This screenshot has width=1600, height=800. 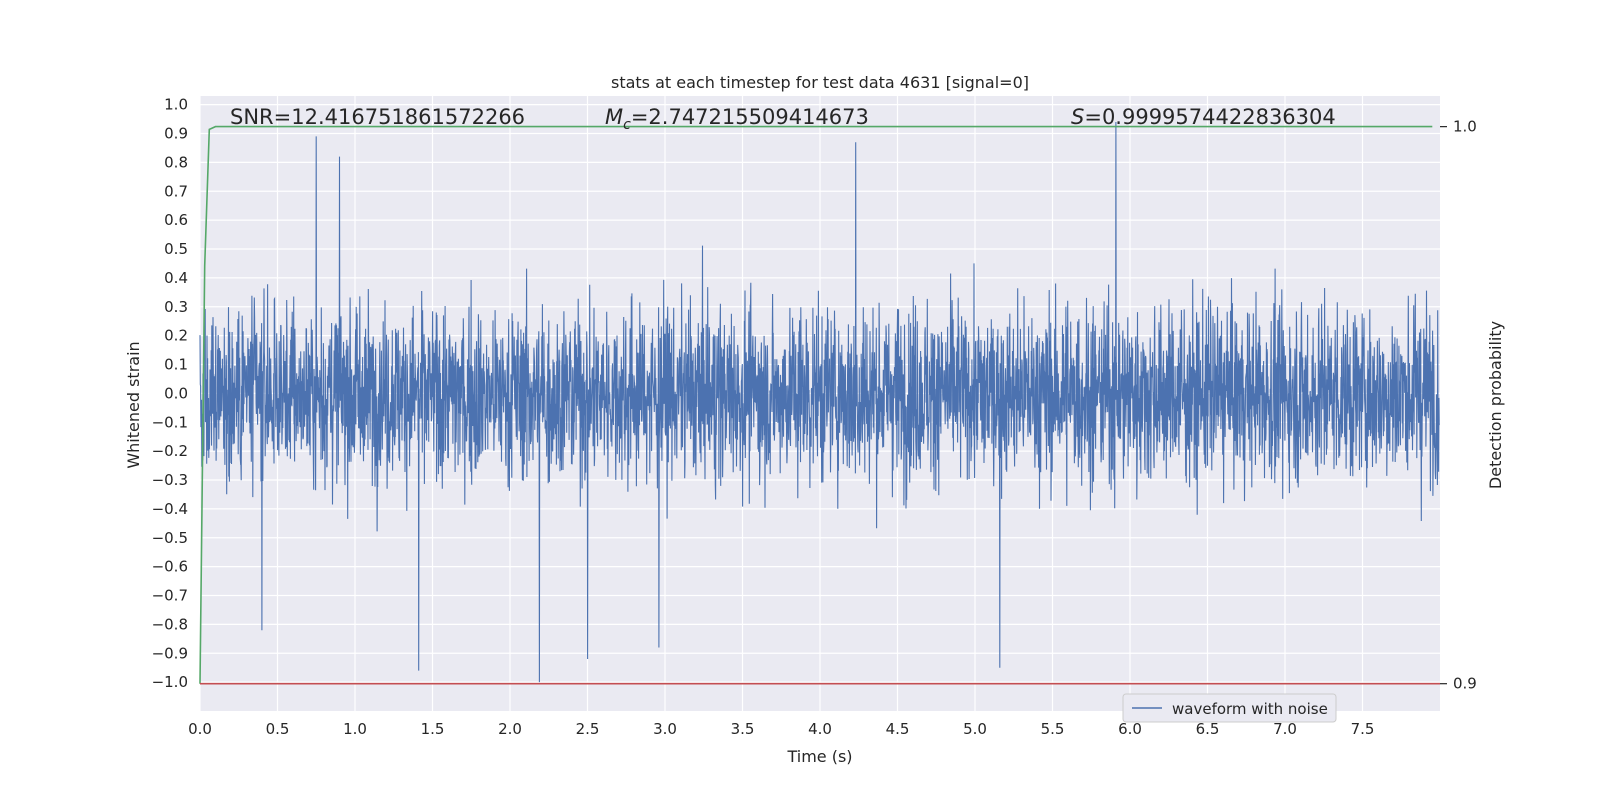 What do you see at coordinates (975, 729) in the screenshot?
I see `x-tick-label: 5.0` at bounding box center [975, 729].